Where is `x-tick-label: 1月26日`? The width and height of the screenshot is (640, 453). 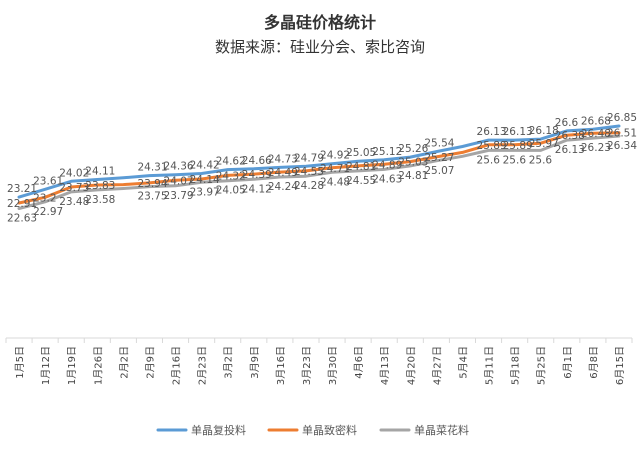 x-tick-label: 1月26日 is located at coordinates (98, 365).